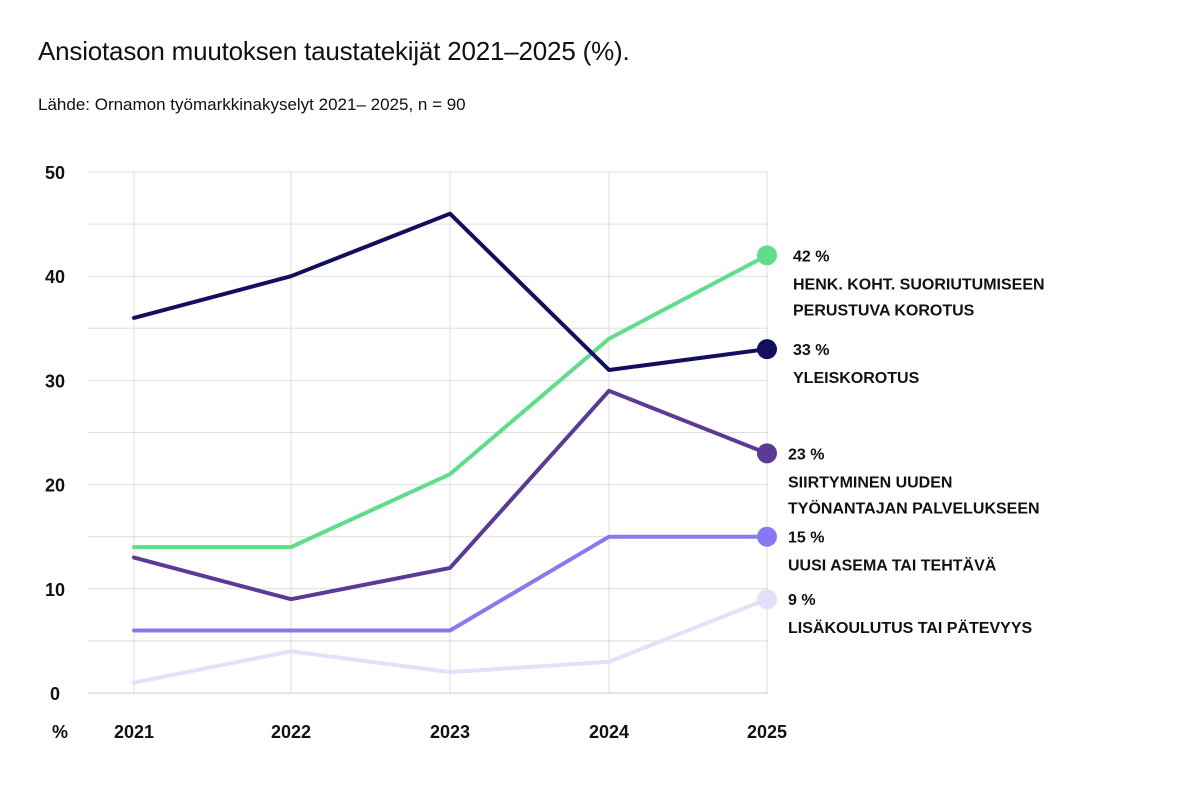 This screenshot has width=1200, height=801. What do you see at coordinates (914, 507) in the screenshot?
I see `series-label: TYÖNANTAJAN PALVELUKSEEN` at bounding box center [914, 507].